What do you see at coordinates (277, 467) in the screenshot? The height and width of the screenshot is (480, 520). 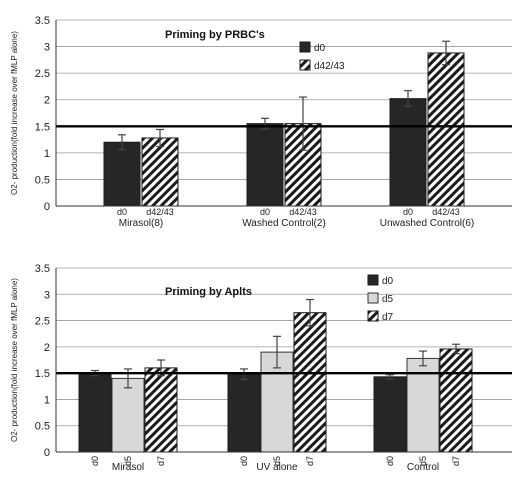 I see `category-label: UV alone` at bounding box center [277, 467].